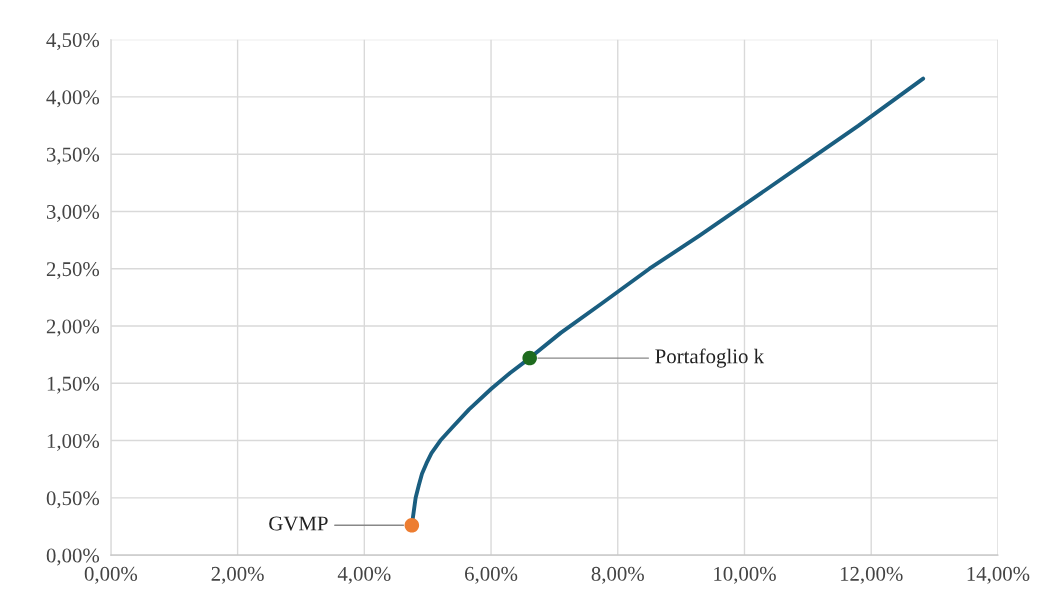 The width and height of the screenshot is (1056, 610). What do you see at coordinates (73, 99) in the screenshot?
I see `y-tick-label: 4,00%` at bounding box center [73, 99].